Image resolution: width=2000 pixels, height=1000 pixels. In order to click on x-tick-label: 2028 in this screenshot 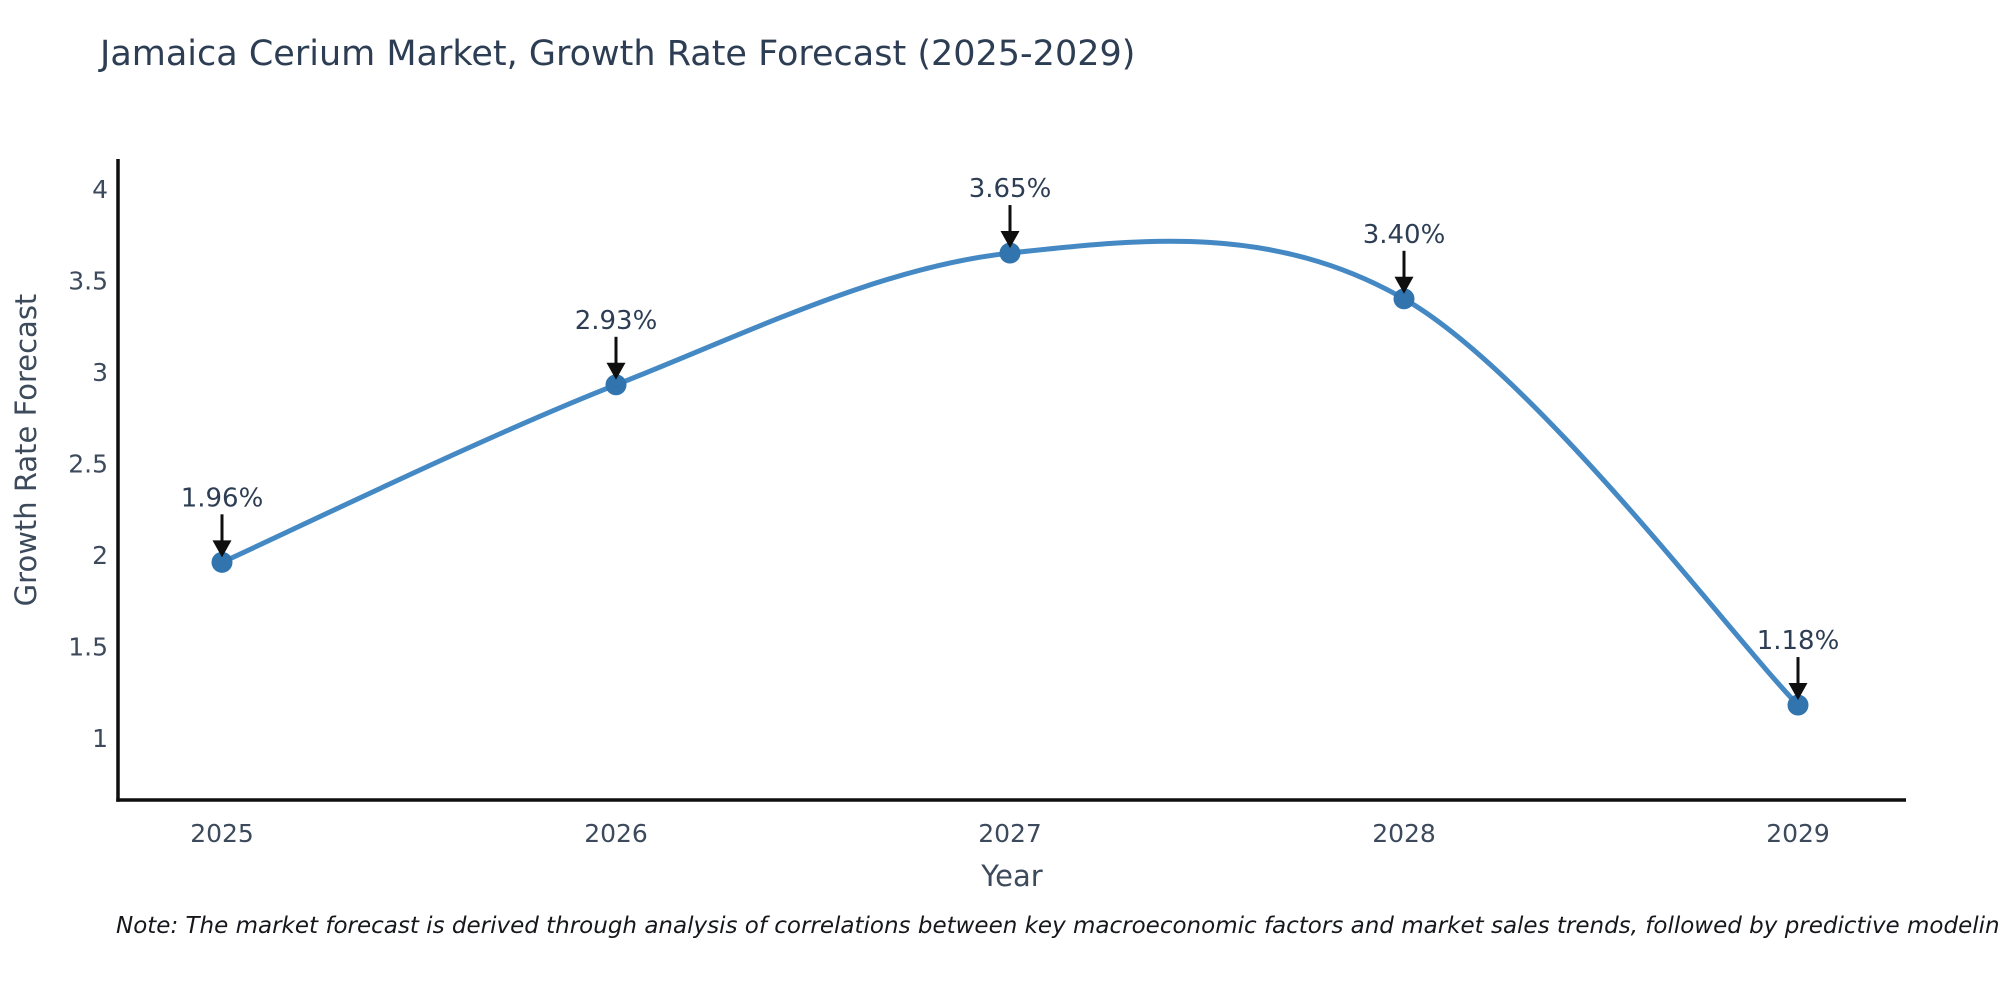, I will do `click(1404, 833)`.